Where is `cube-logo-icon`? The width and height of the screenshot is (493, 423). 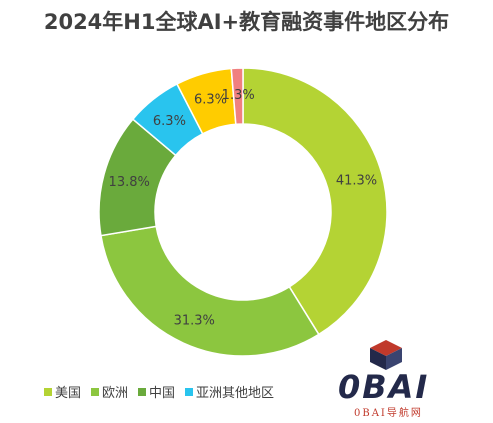 cube-logo-icon is located at coordinates (386, 355).